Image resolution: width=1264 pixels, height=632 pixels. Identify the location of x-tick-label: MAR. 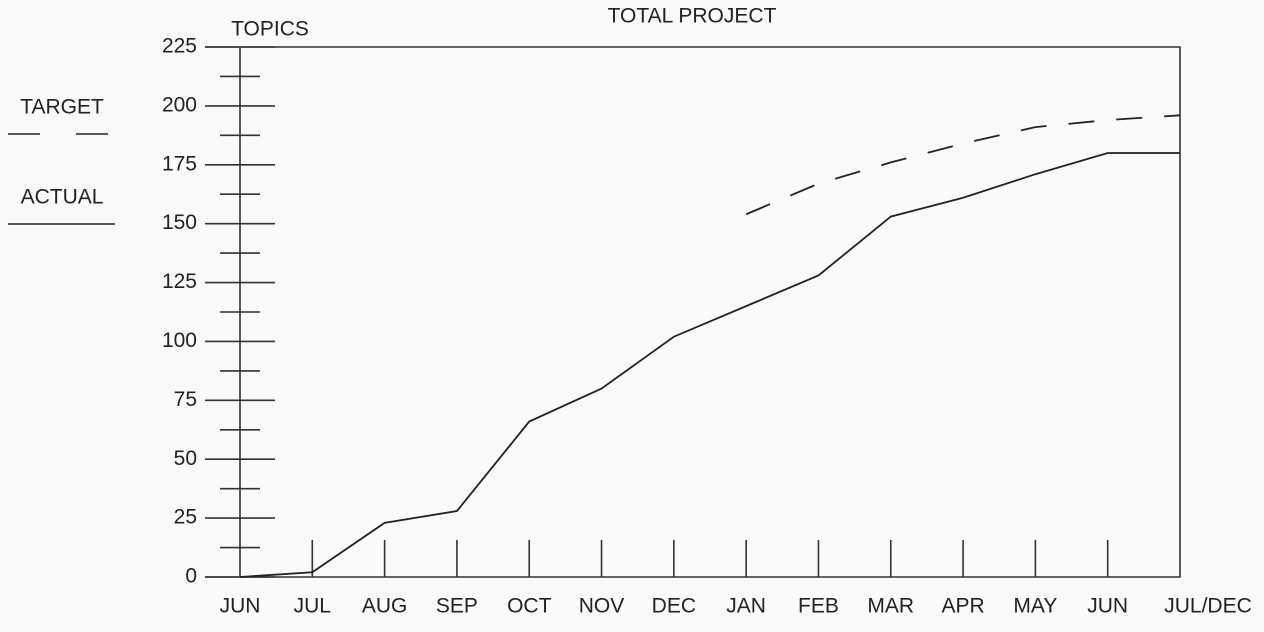
(890, 606).